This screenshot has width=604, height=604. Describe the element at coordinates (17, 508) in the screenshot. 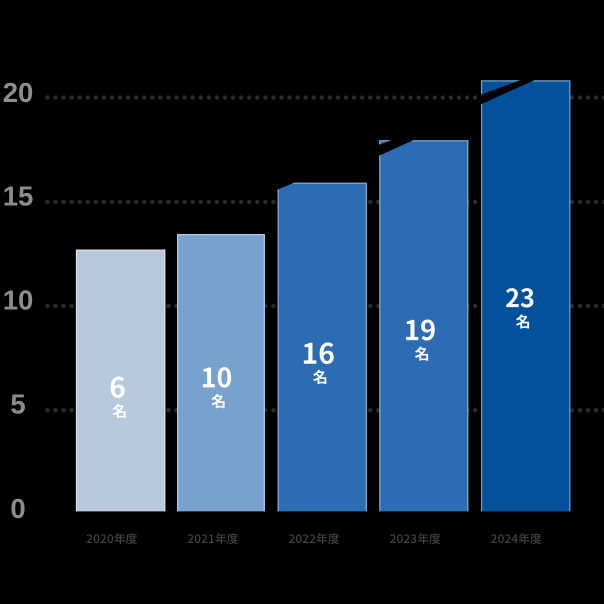

I see `svg-text: 0` at that location.